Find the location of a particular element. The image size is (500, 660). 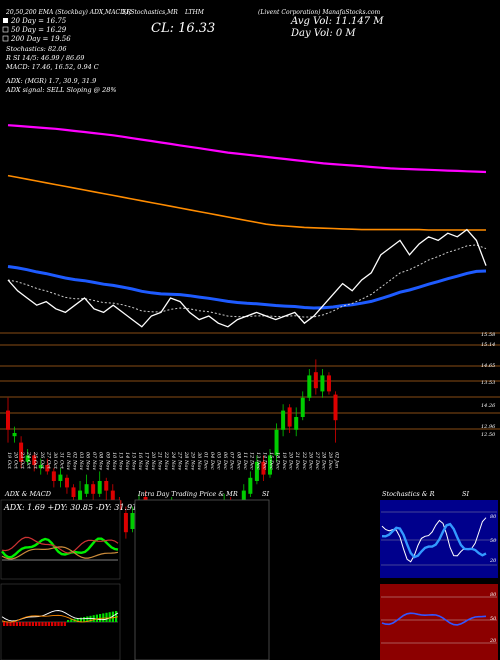

rsi-line is located at coordinates (434, 619).